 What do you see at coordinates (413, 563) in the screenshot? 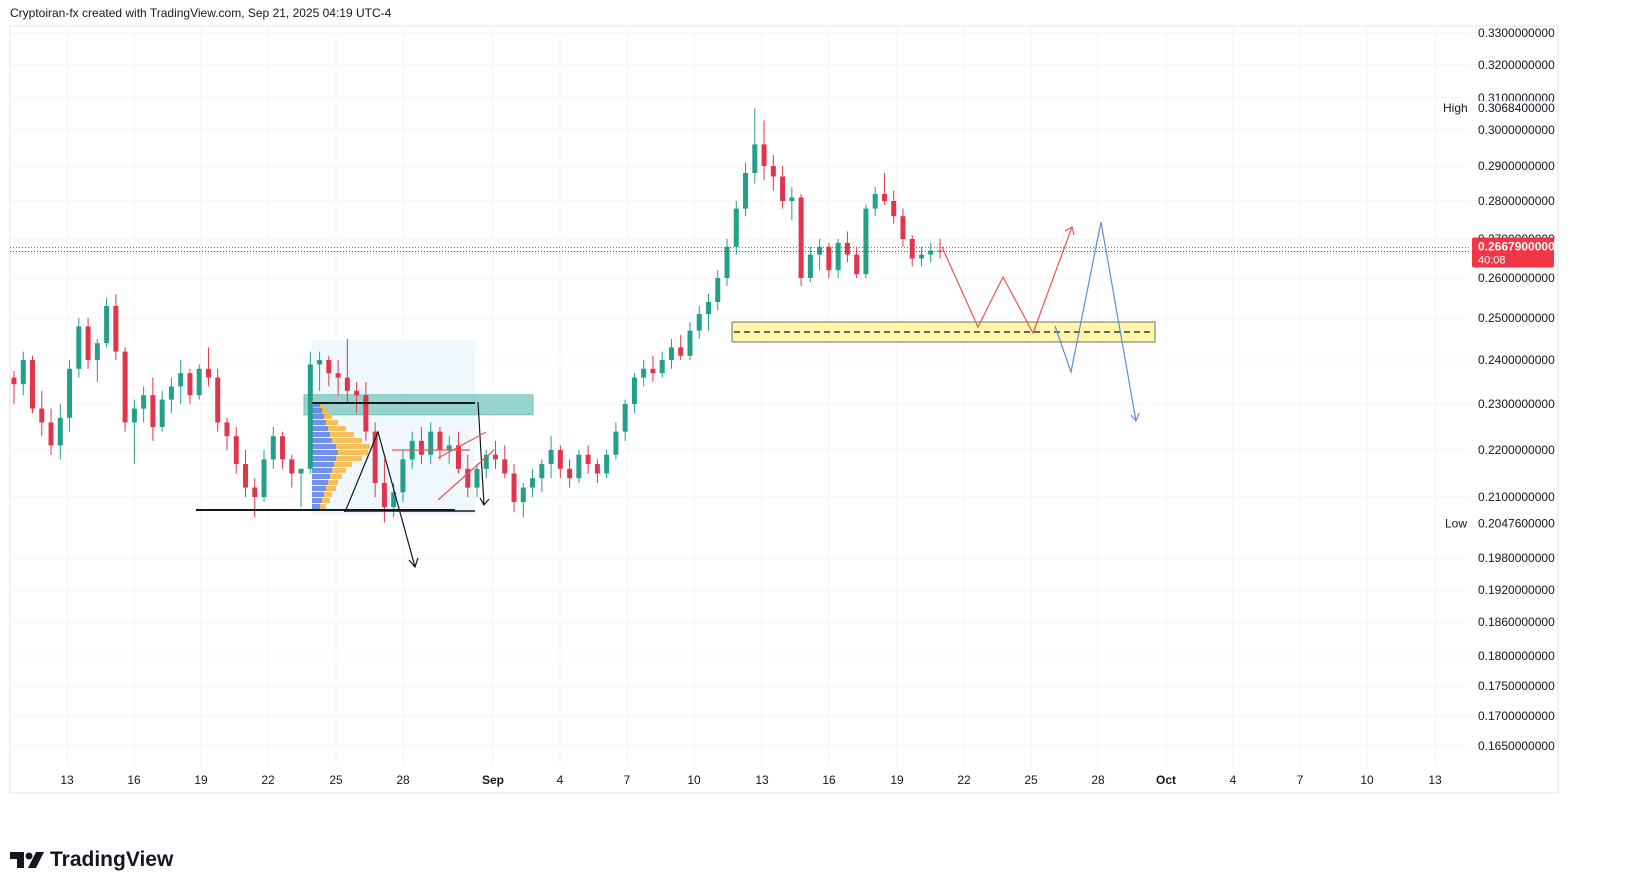
I see `arrow-head` at bounding box center [413, 563].